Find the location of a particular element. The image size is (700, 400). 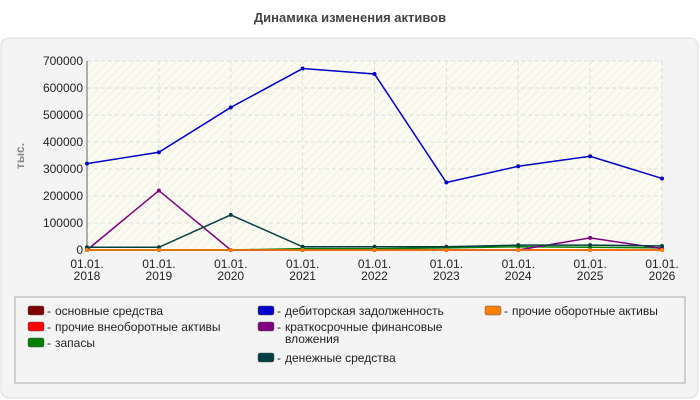

y-tick-label: 0 is located at coordinates (79, 250).